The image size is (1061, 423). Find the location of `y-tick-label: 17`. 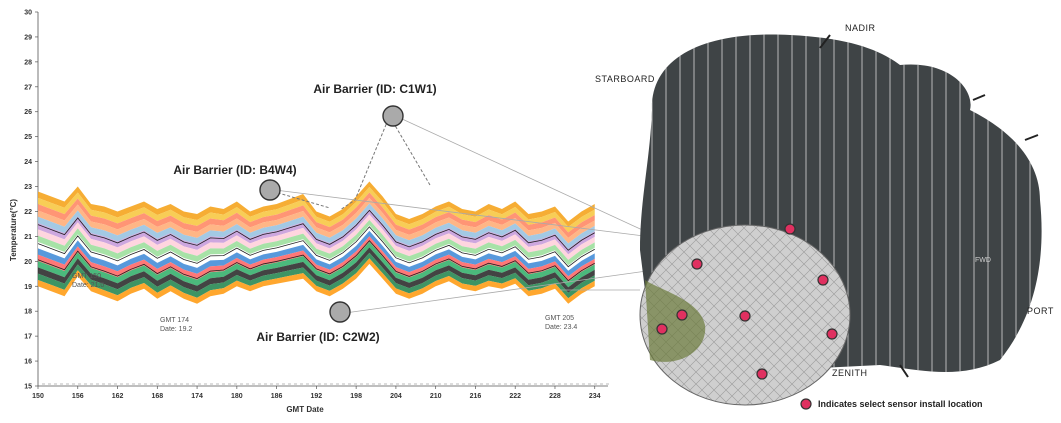

y-tick-label: 17 is located at coordinates (28, 337).